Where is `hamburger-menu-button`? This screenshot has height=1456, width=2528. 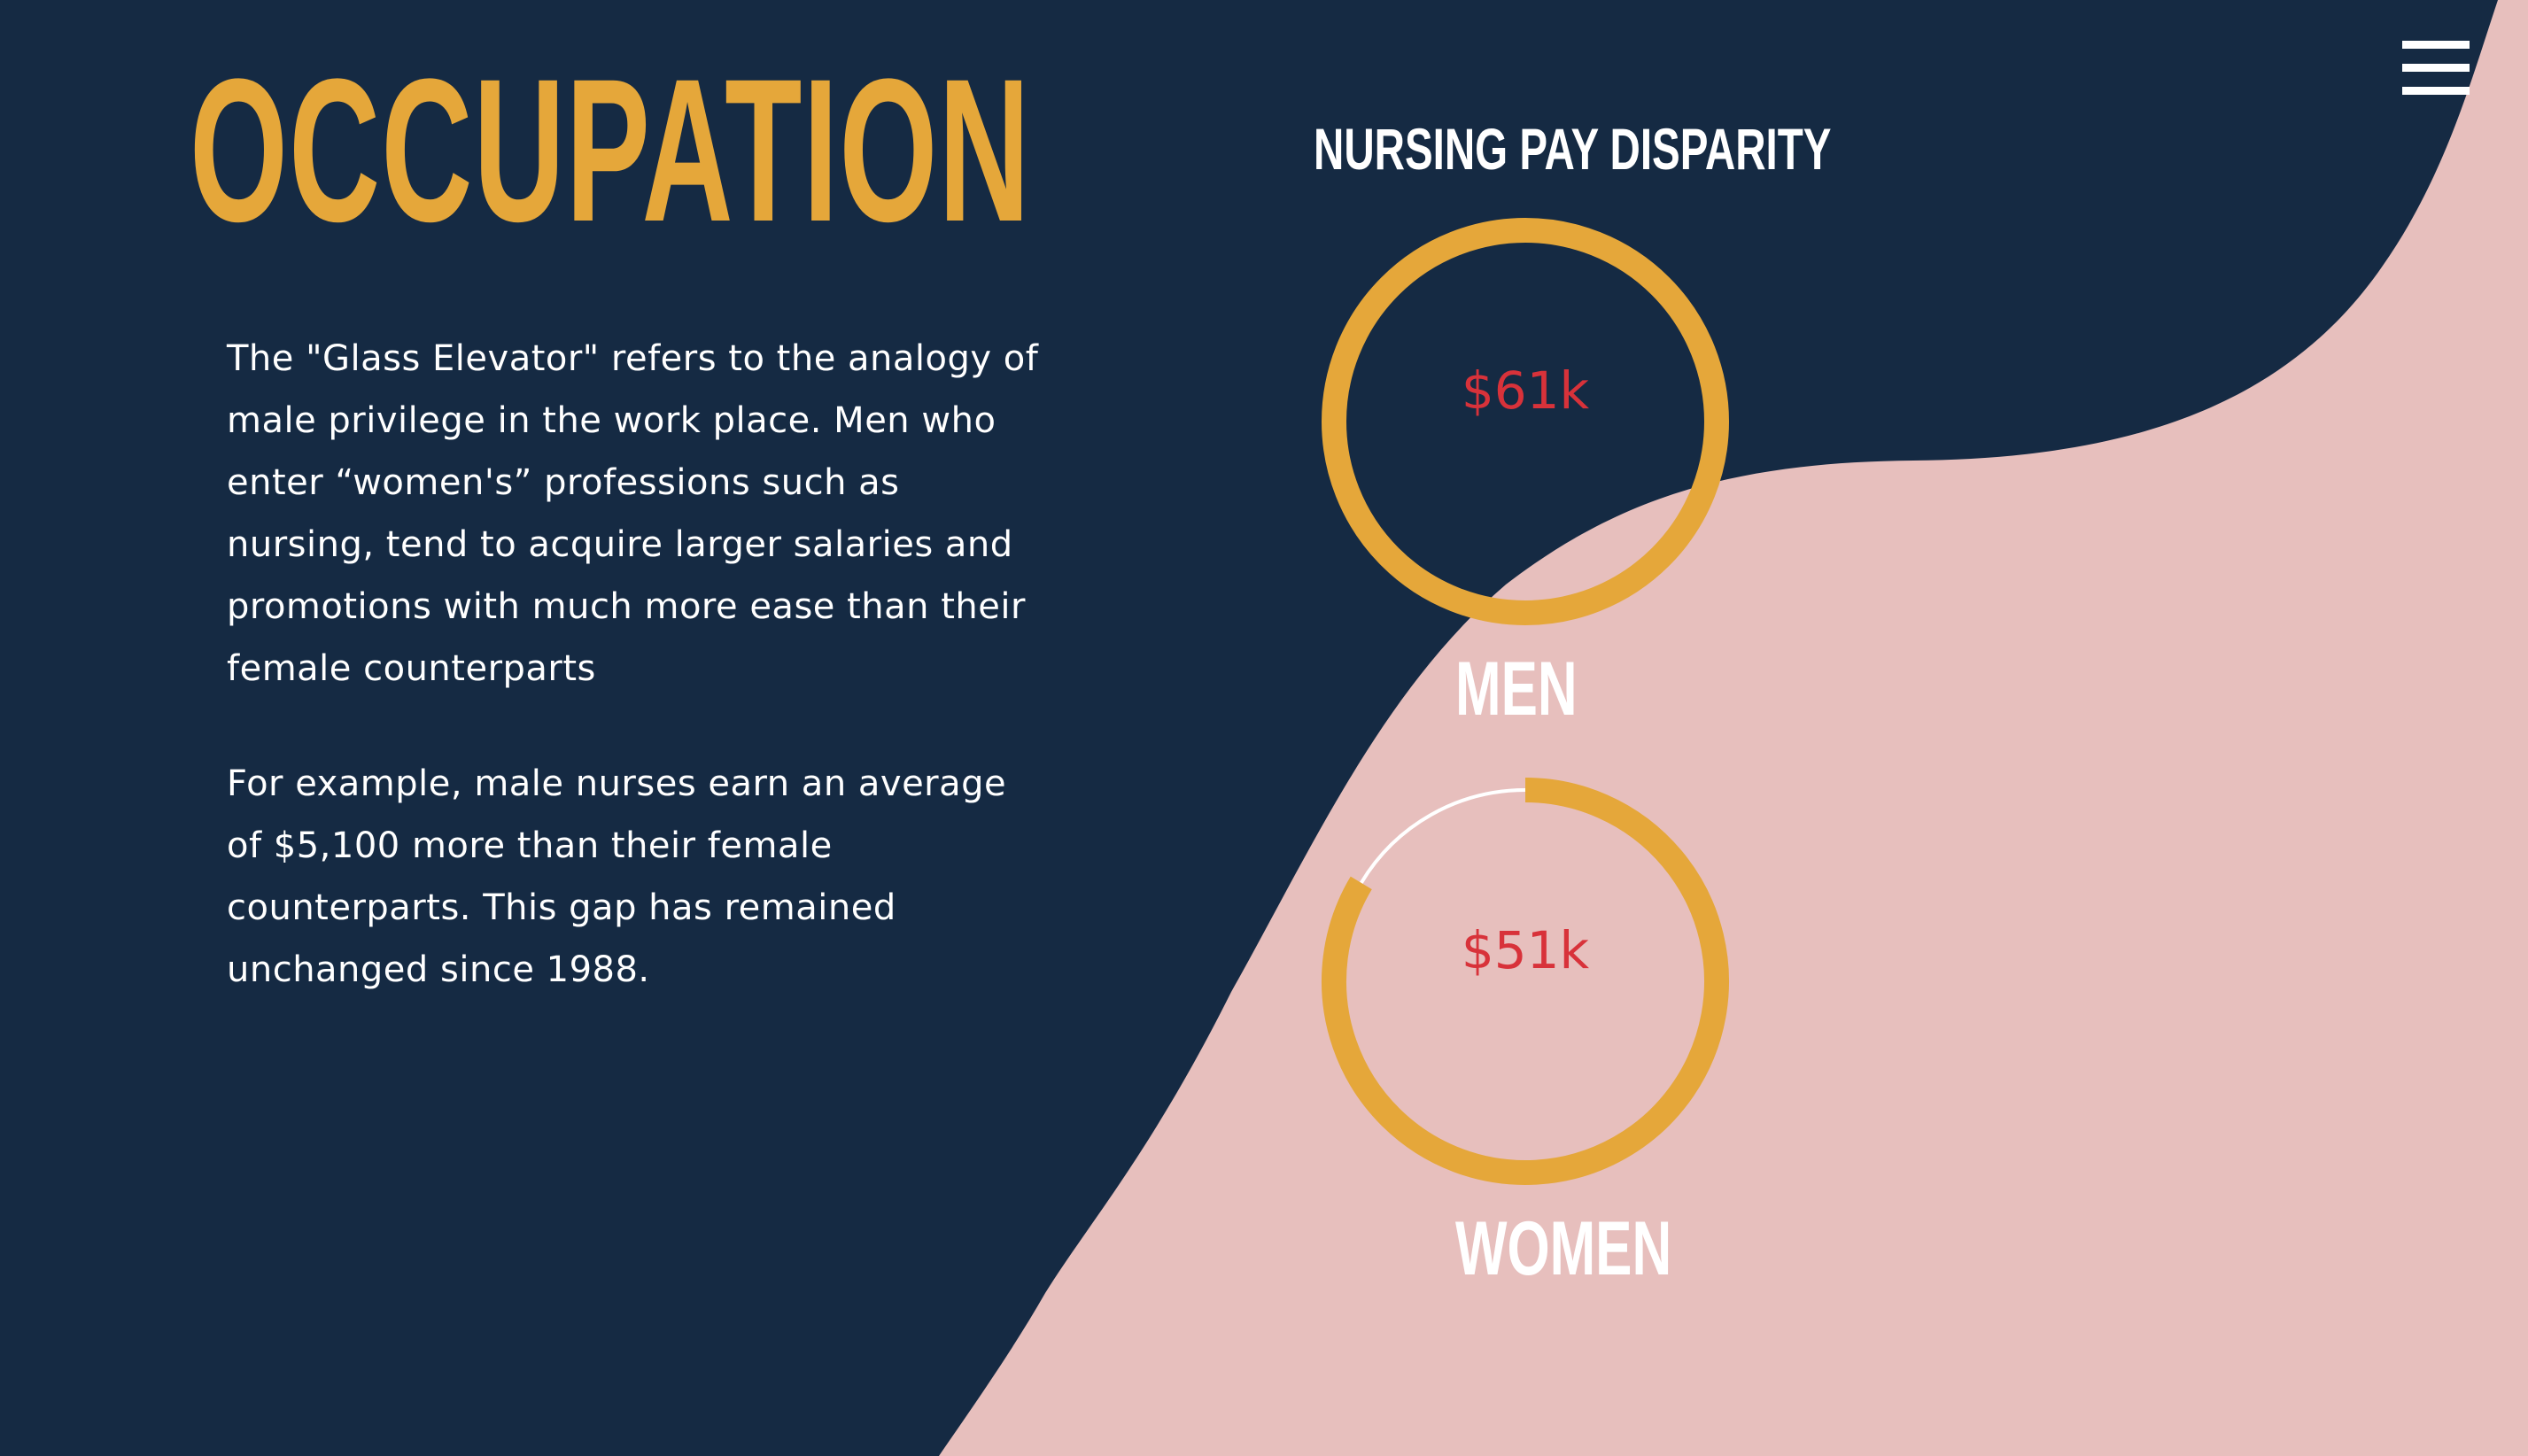 hamburger-menu-button is located at coordinates (2431, 67).